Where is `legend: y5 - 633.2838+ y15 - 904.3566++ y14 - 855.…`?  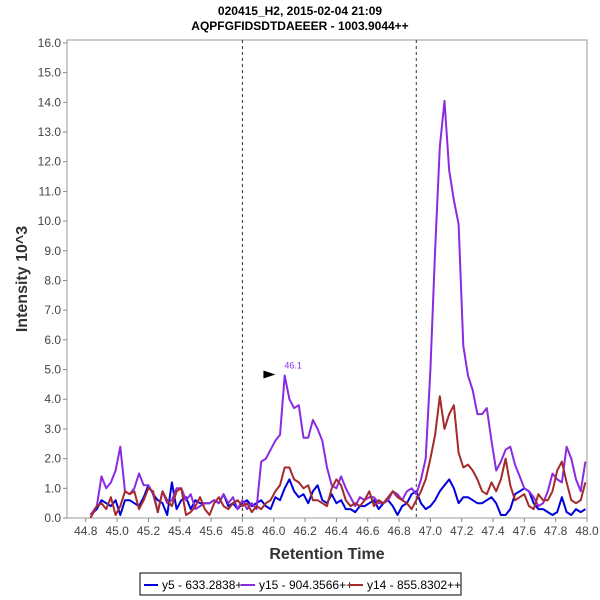 legend: y5 - 633.2838+ y15 - 904.3566++ y14 - 855.… is located at coordinates (300, 584).